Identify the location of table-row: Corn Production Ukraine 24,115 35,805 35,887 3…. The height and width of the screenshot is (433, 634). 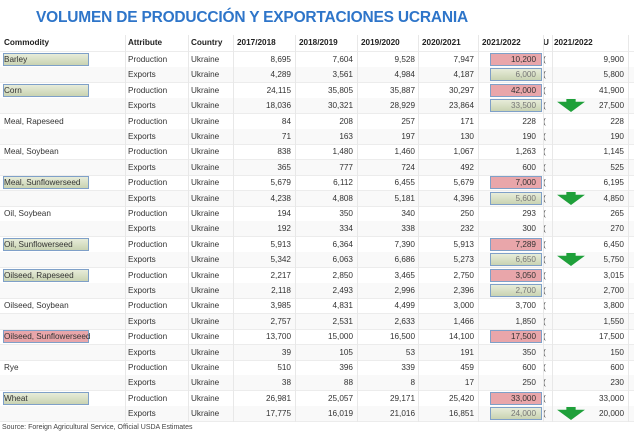
(317, 91).